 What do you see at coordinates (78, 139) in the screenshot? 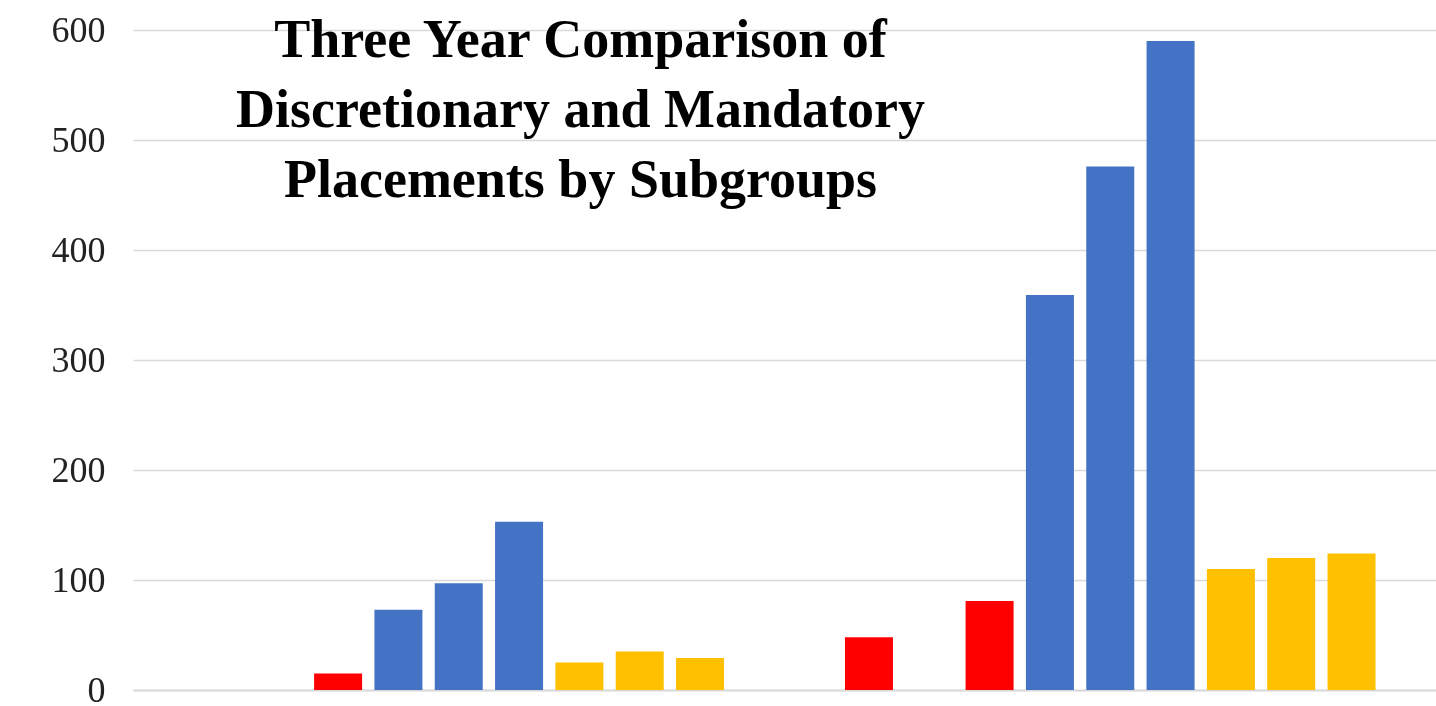
I see `y-tick-label: 500` at bounding box center [78, 139].